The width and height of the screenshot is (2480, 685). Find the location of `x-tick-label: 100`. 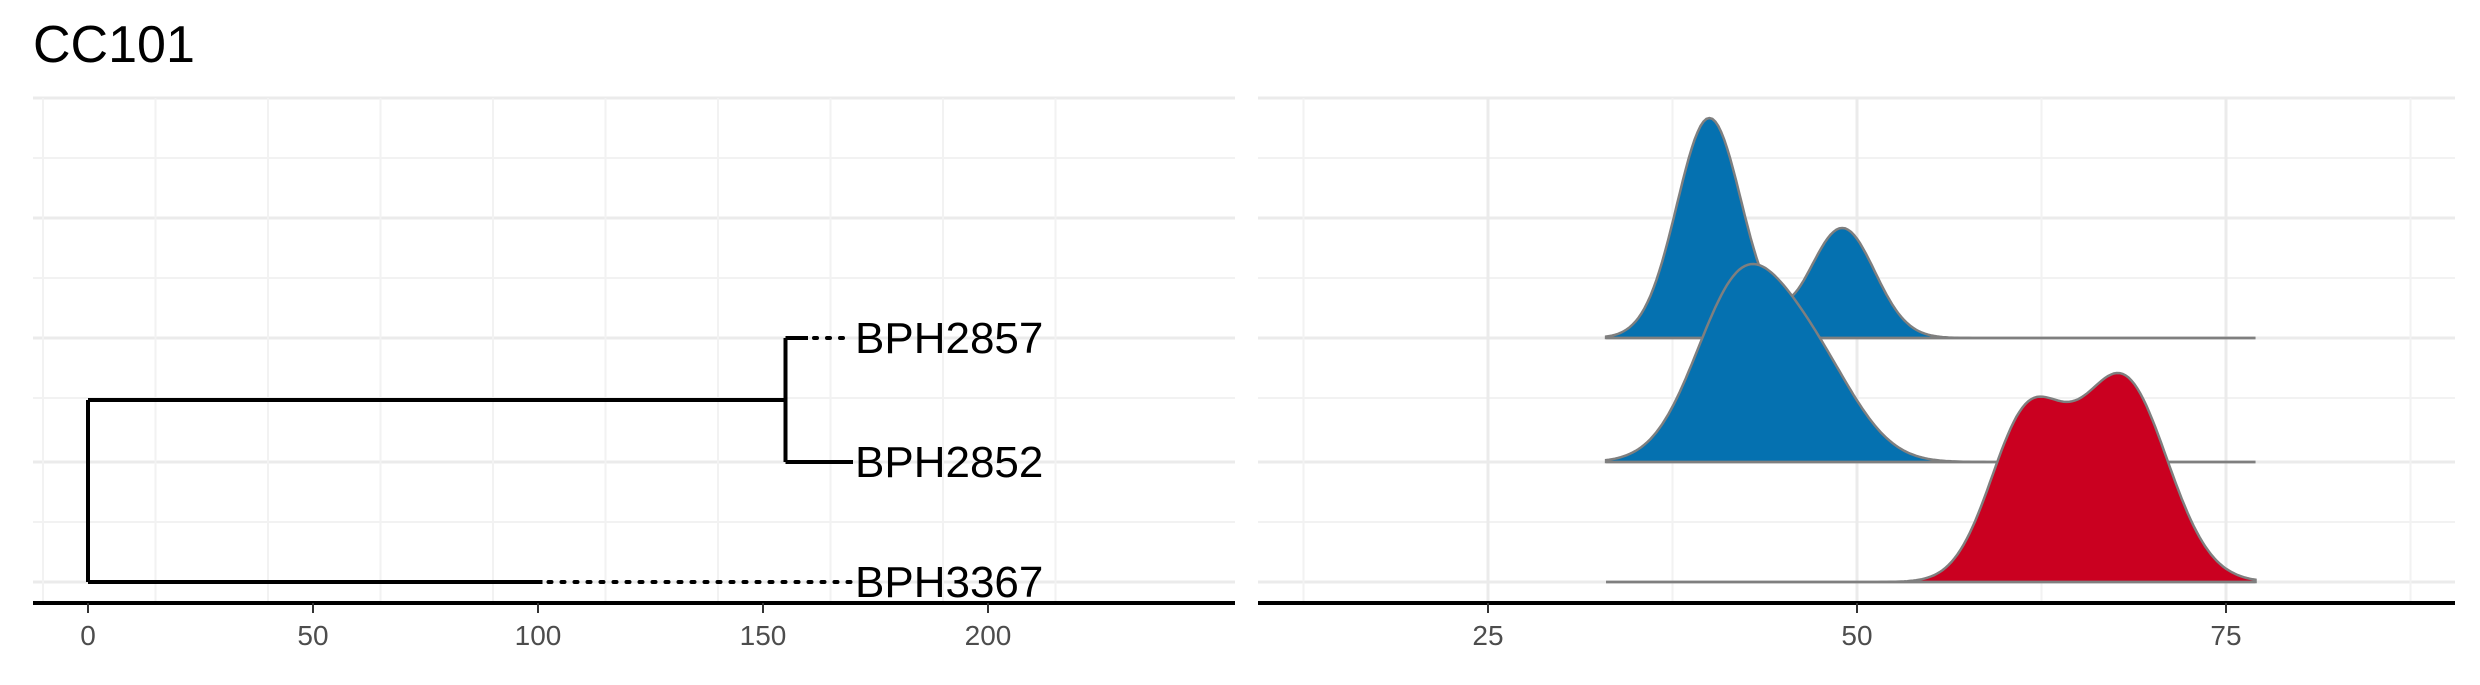

x-tick-label: 100 is located at coordinates (538, 635).